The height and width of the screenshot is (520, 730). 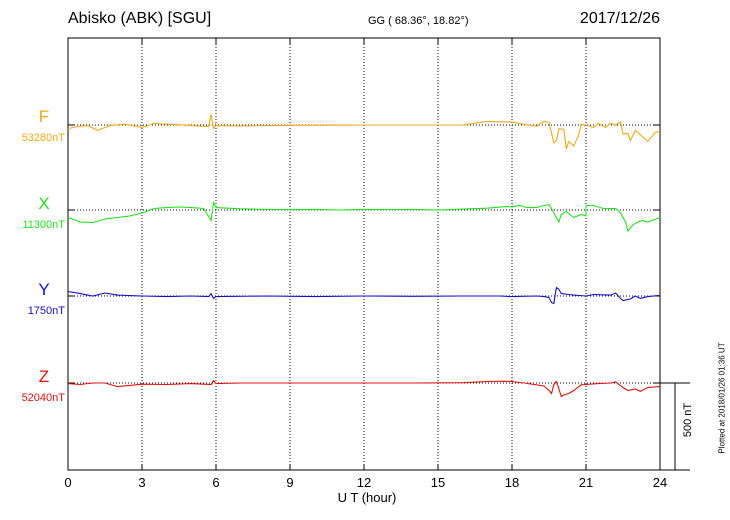 I want to click on plotted-timestamp: Plotted at 2018/01/26 01:36 UT, so click(x=722, y=398).